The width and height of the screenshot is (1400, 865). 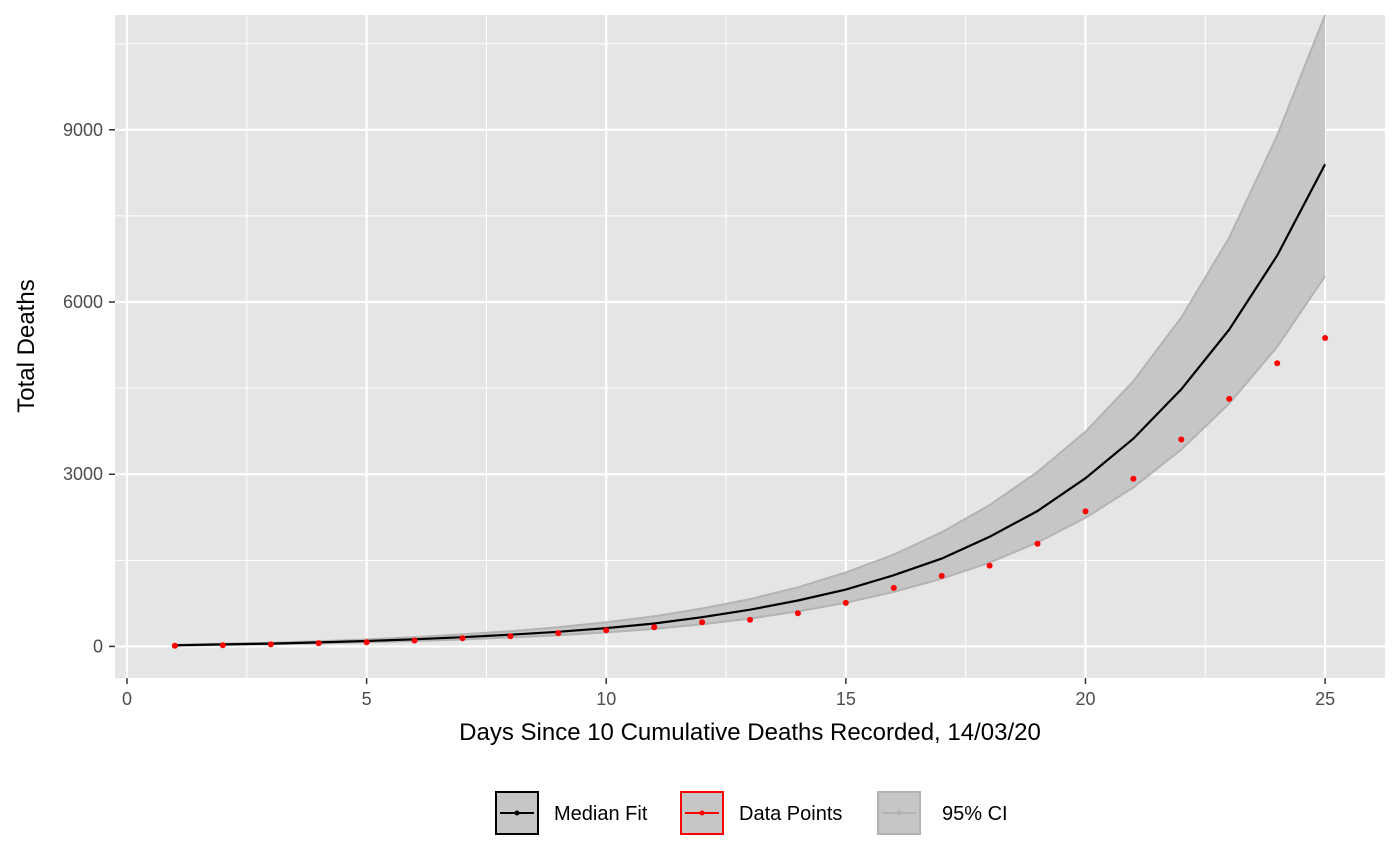 I want to click on legend-key-median-dot, so click(x=517, y=813).